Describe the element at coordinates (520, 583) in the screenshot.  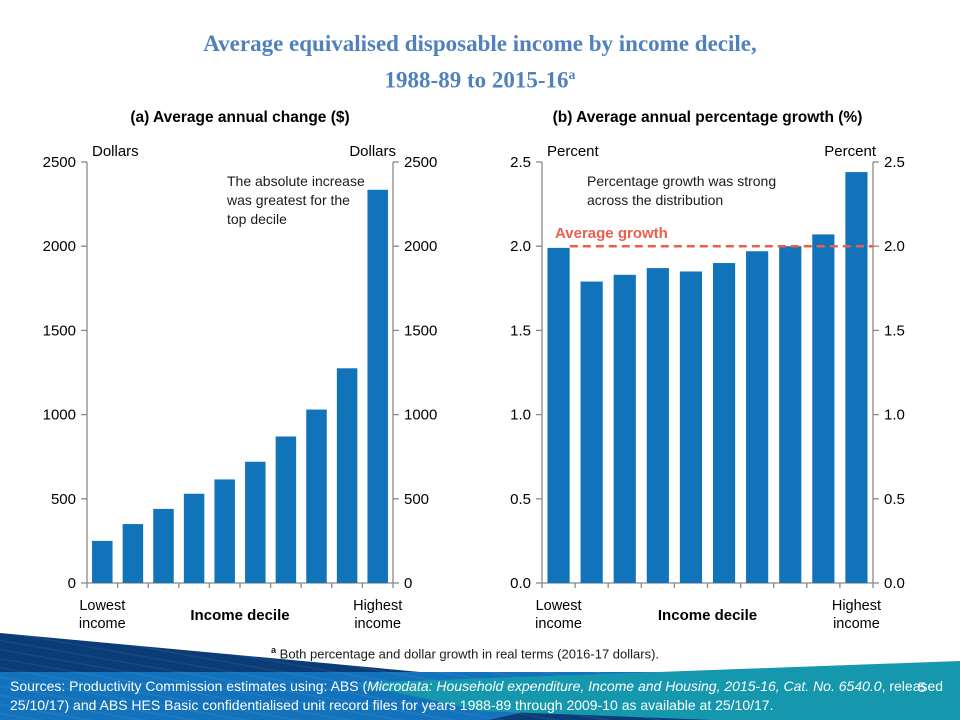
I see `y-tick-label-left: 0.0` at that location.